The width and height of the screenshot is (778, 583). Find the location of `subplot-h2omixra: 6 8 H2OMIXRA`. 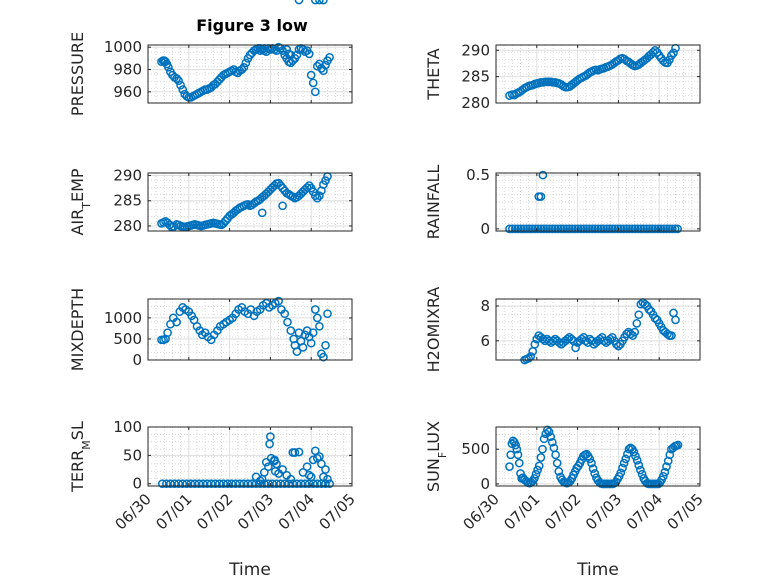

subplot-h2omixra: 6 8 H2OMIXRA is located at coordinates (562, 329).